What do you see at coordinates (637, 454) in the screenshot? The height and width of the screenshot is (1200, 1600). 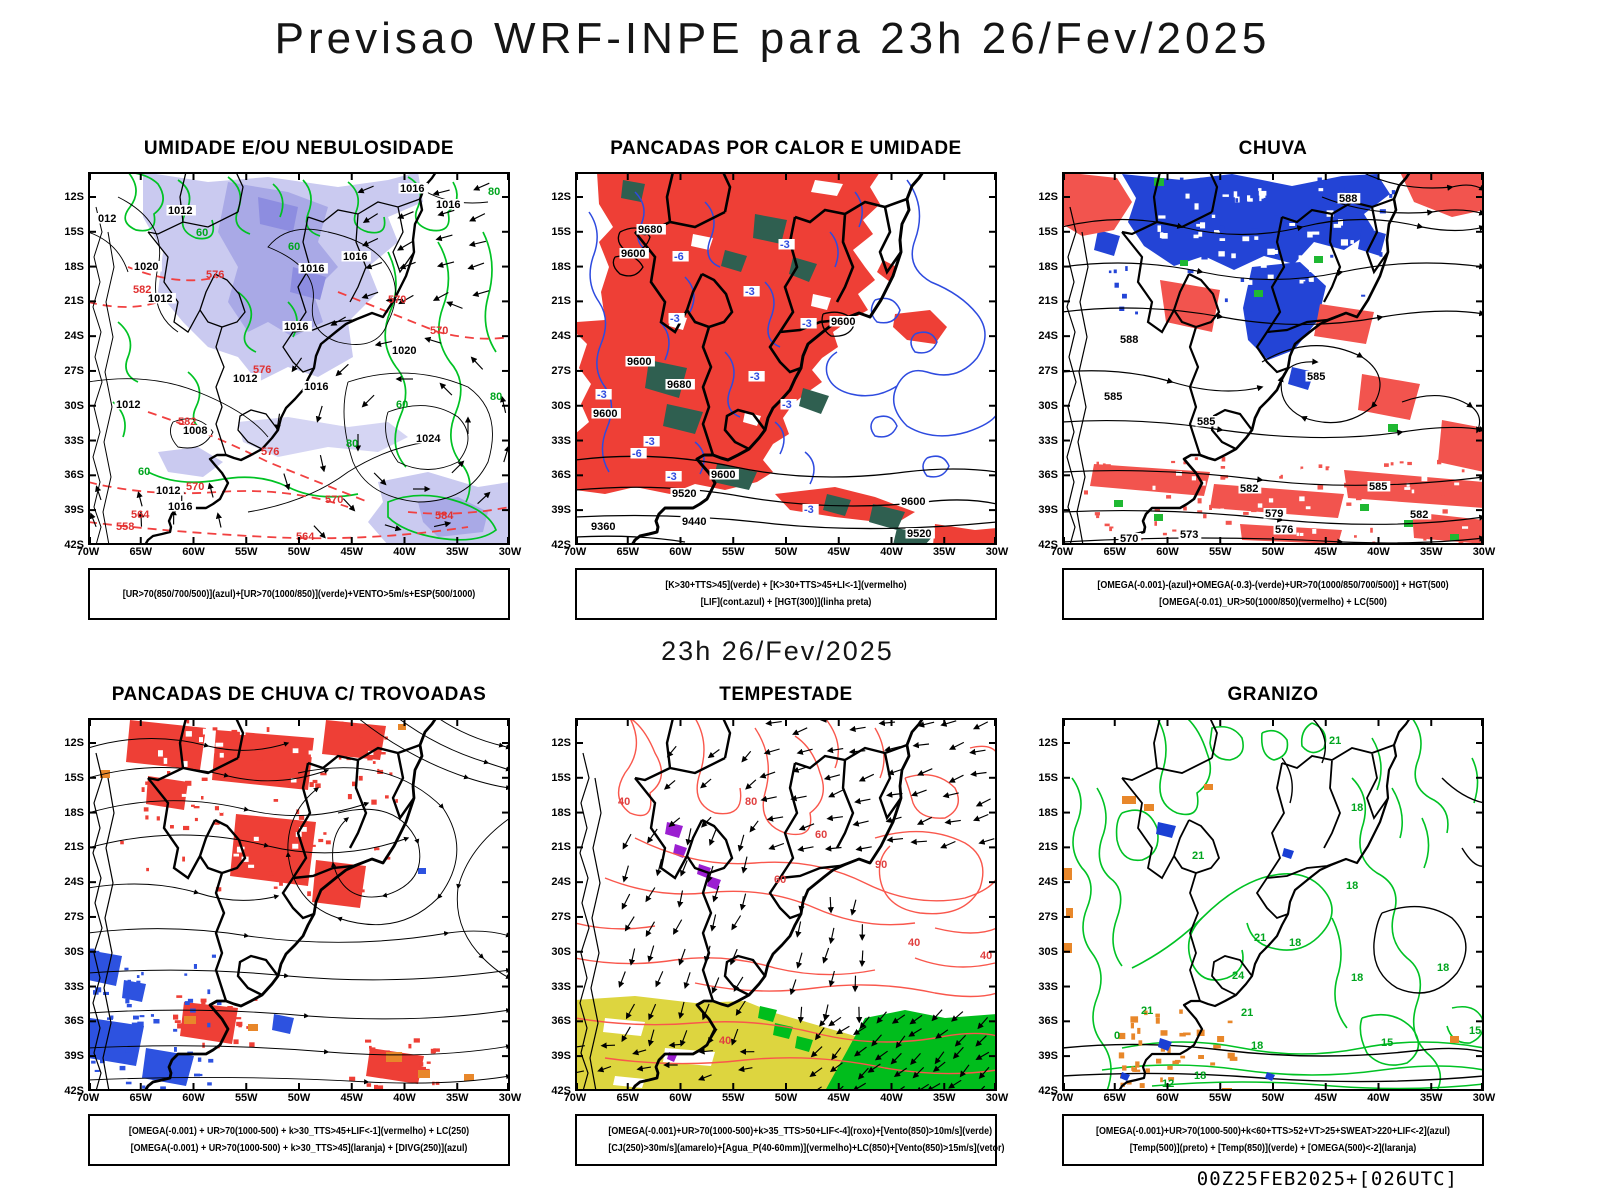 I see `svg-text: -6` at bounding box center [637, 454].